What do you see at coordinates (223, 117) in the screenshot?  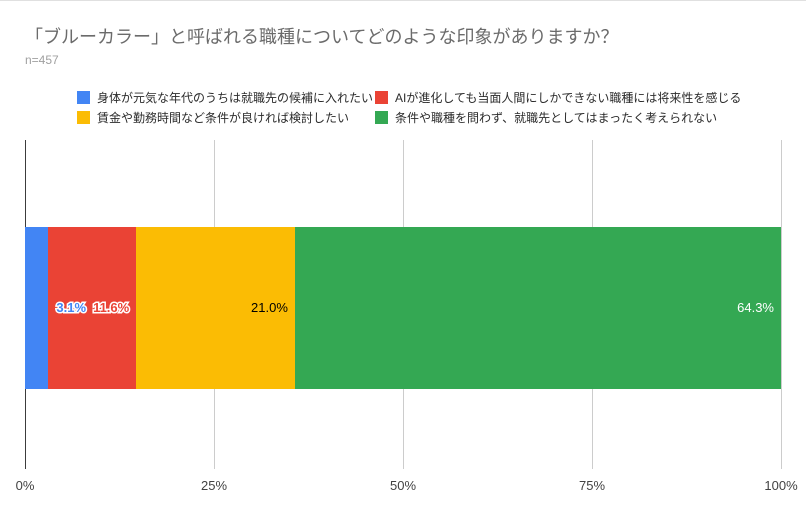 I see `legend-label: 賃金や勤務時間など条件が良ければ検討したい` at bounding box center [223, 117].